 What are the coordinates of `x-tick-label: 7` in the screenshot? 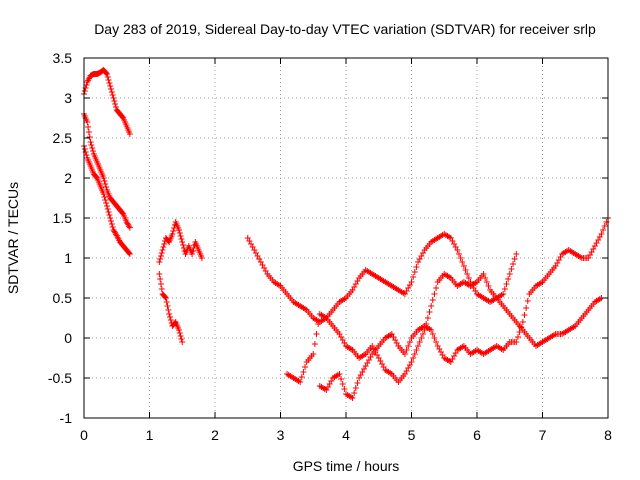 It's located at (543, 435).